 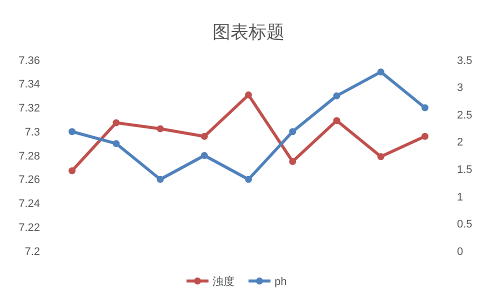 I want to click on y2-tick-label: 2.5, so click(x=464, y=115).